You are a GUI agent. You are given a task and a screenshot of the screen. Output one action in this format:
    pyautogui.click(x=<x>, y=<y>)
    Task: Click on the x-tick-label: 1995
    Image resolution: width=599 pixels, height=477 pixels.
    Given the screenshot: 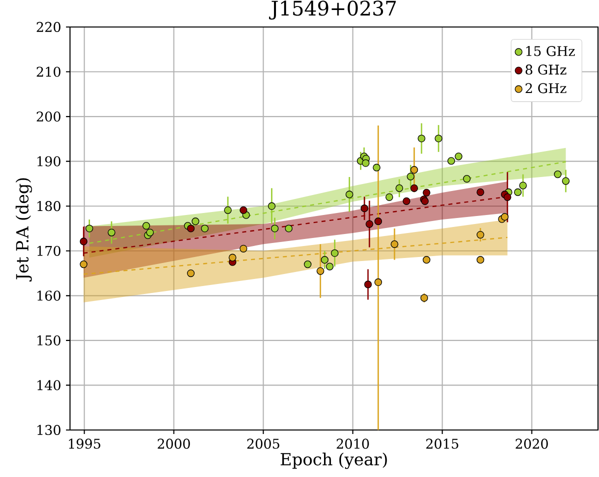 What is the action you would take?
    pyautogui.click(x=84, y=443)
    